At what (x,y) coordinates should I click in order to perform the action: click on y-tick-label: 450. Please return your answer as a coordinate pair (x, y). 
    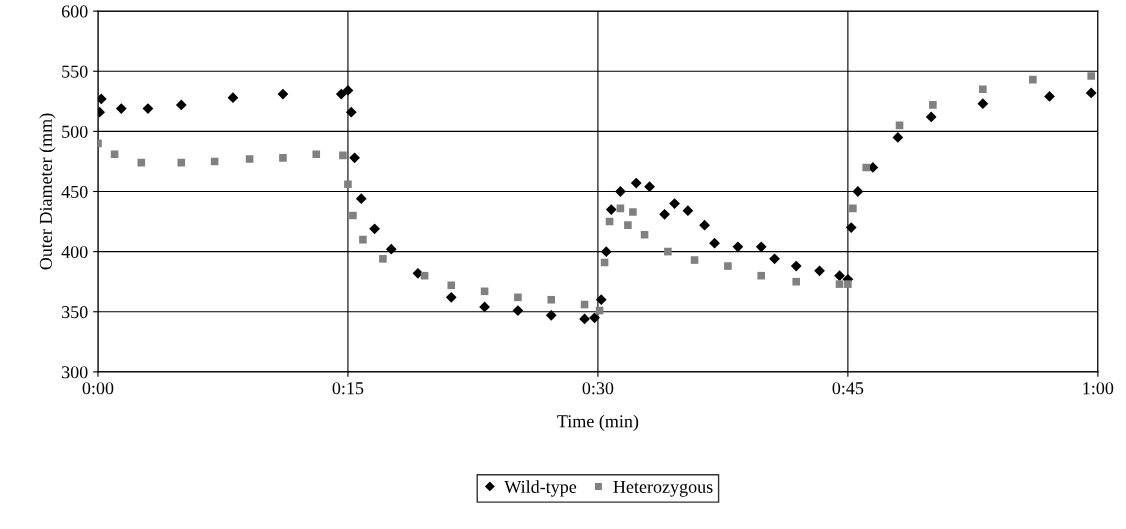
    Looking at the image, I should click on (74, 191).